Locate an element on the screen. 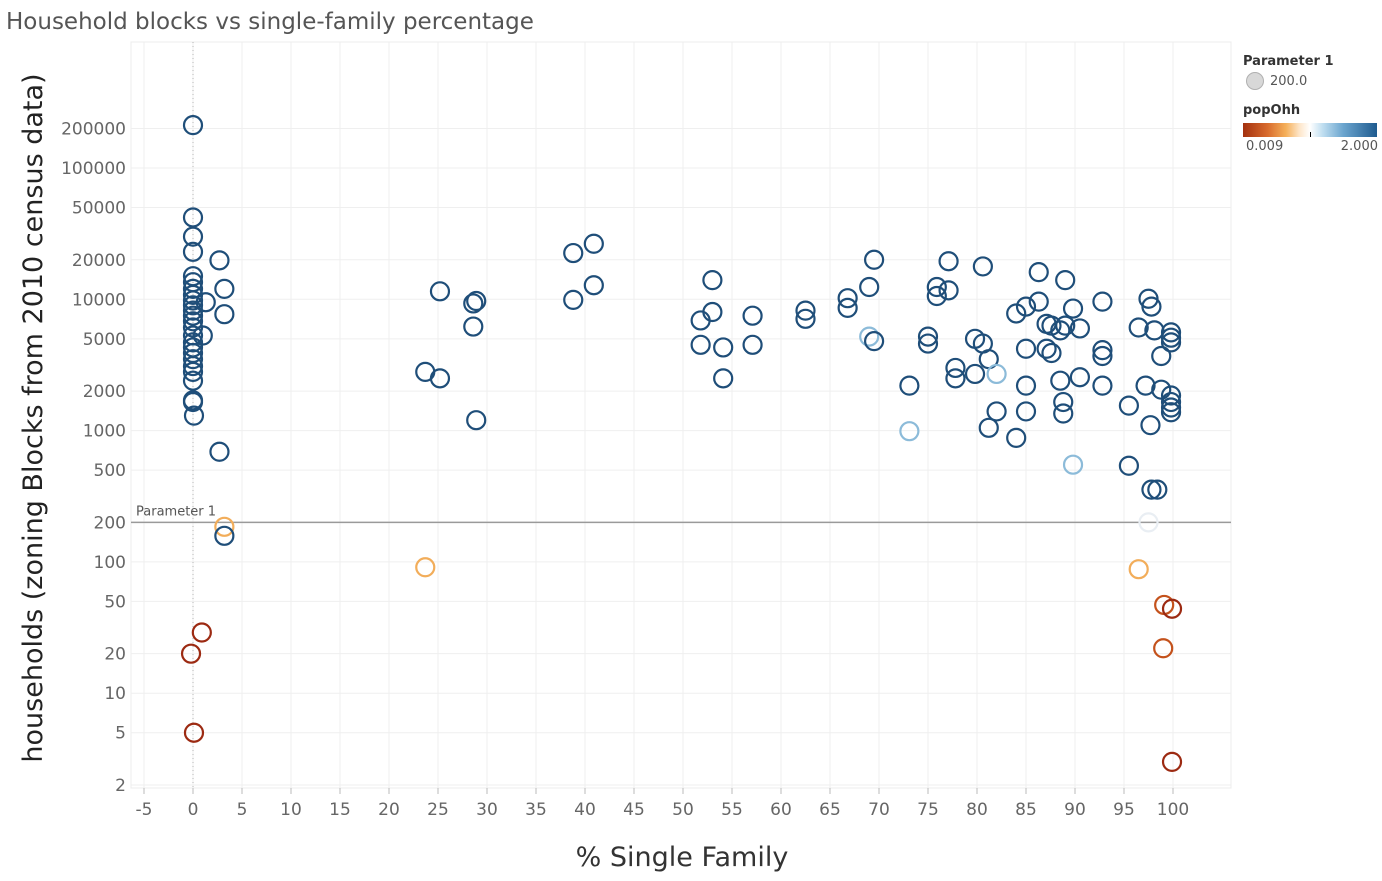 This screenshot has width=1382, height=881. size-legend-item: 200.0 is located at coordinates (1311, 81).